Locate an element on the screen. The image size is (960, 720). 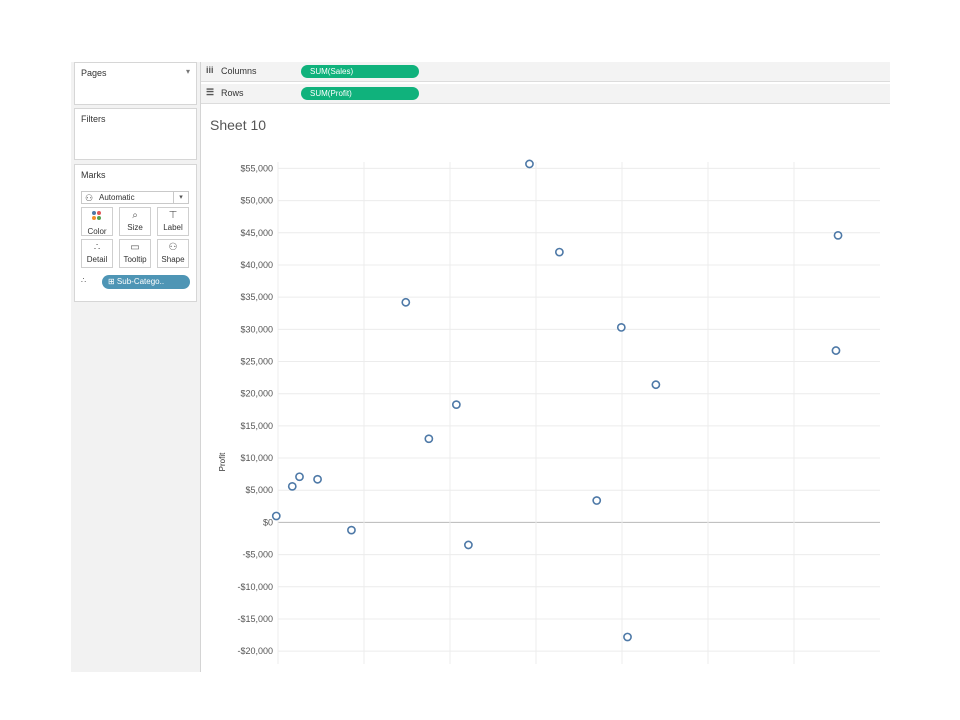
marks-card: Marks ⚇ Automatic ▾ Color ⌕ Size ⊤ Label is located at coordinates (135, 233).